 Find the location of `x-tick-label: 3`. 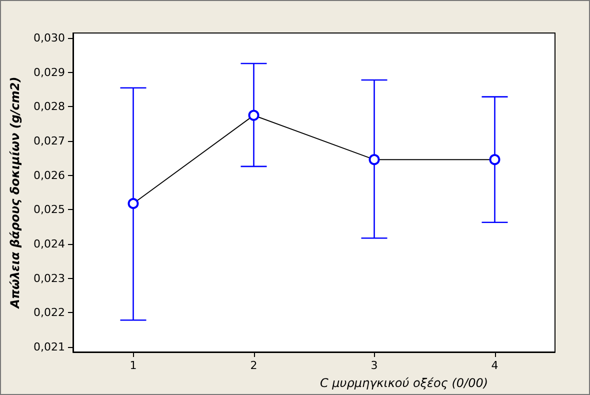

x-tick-label: 3 is located at coordinates (374, 365).